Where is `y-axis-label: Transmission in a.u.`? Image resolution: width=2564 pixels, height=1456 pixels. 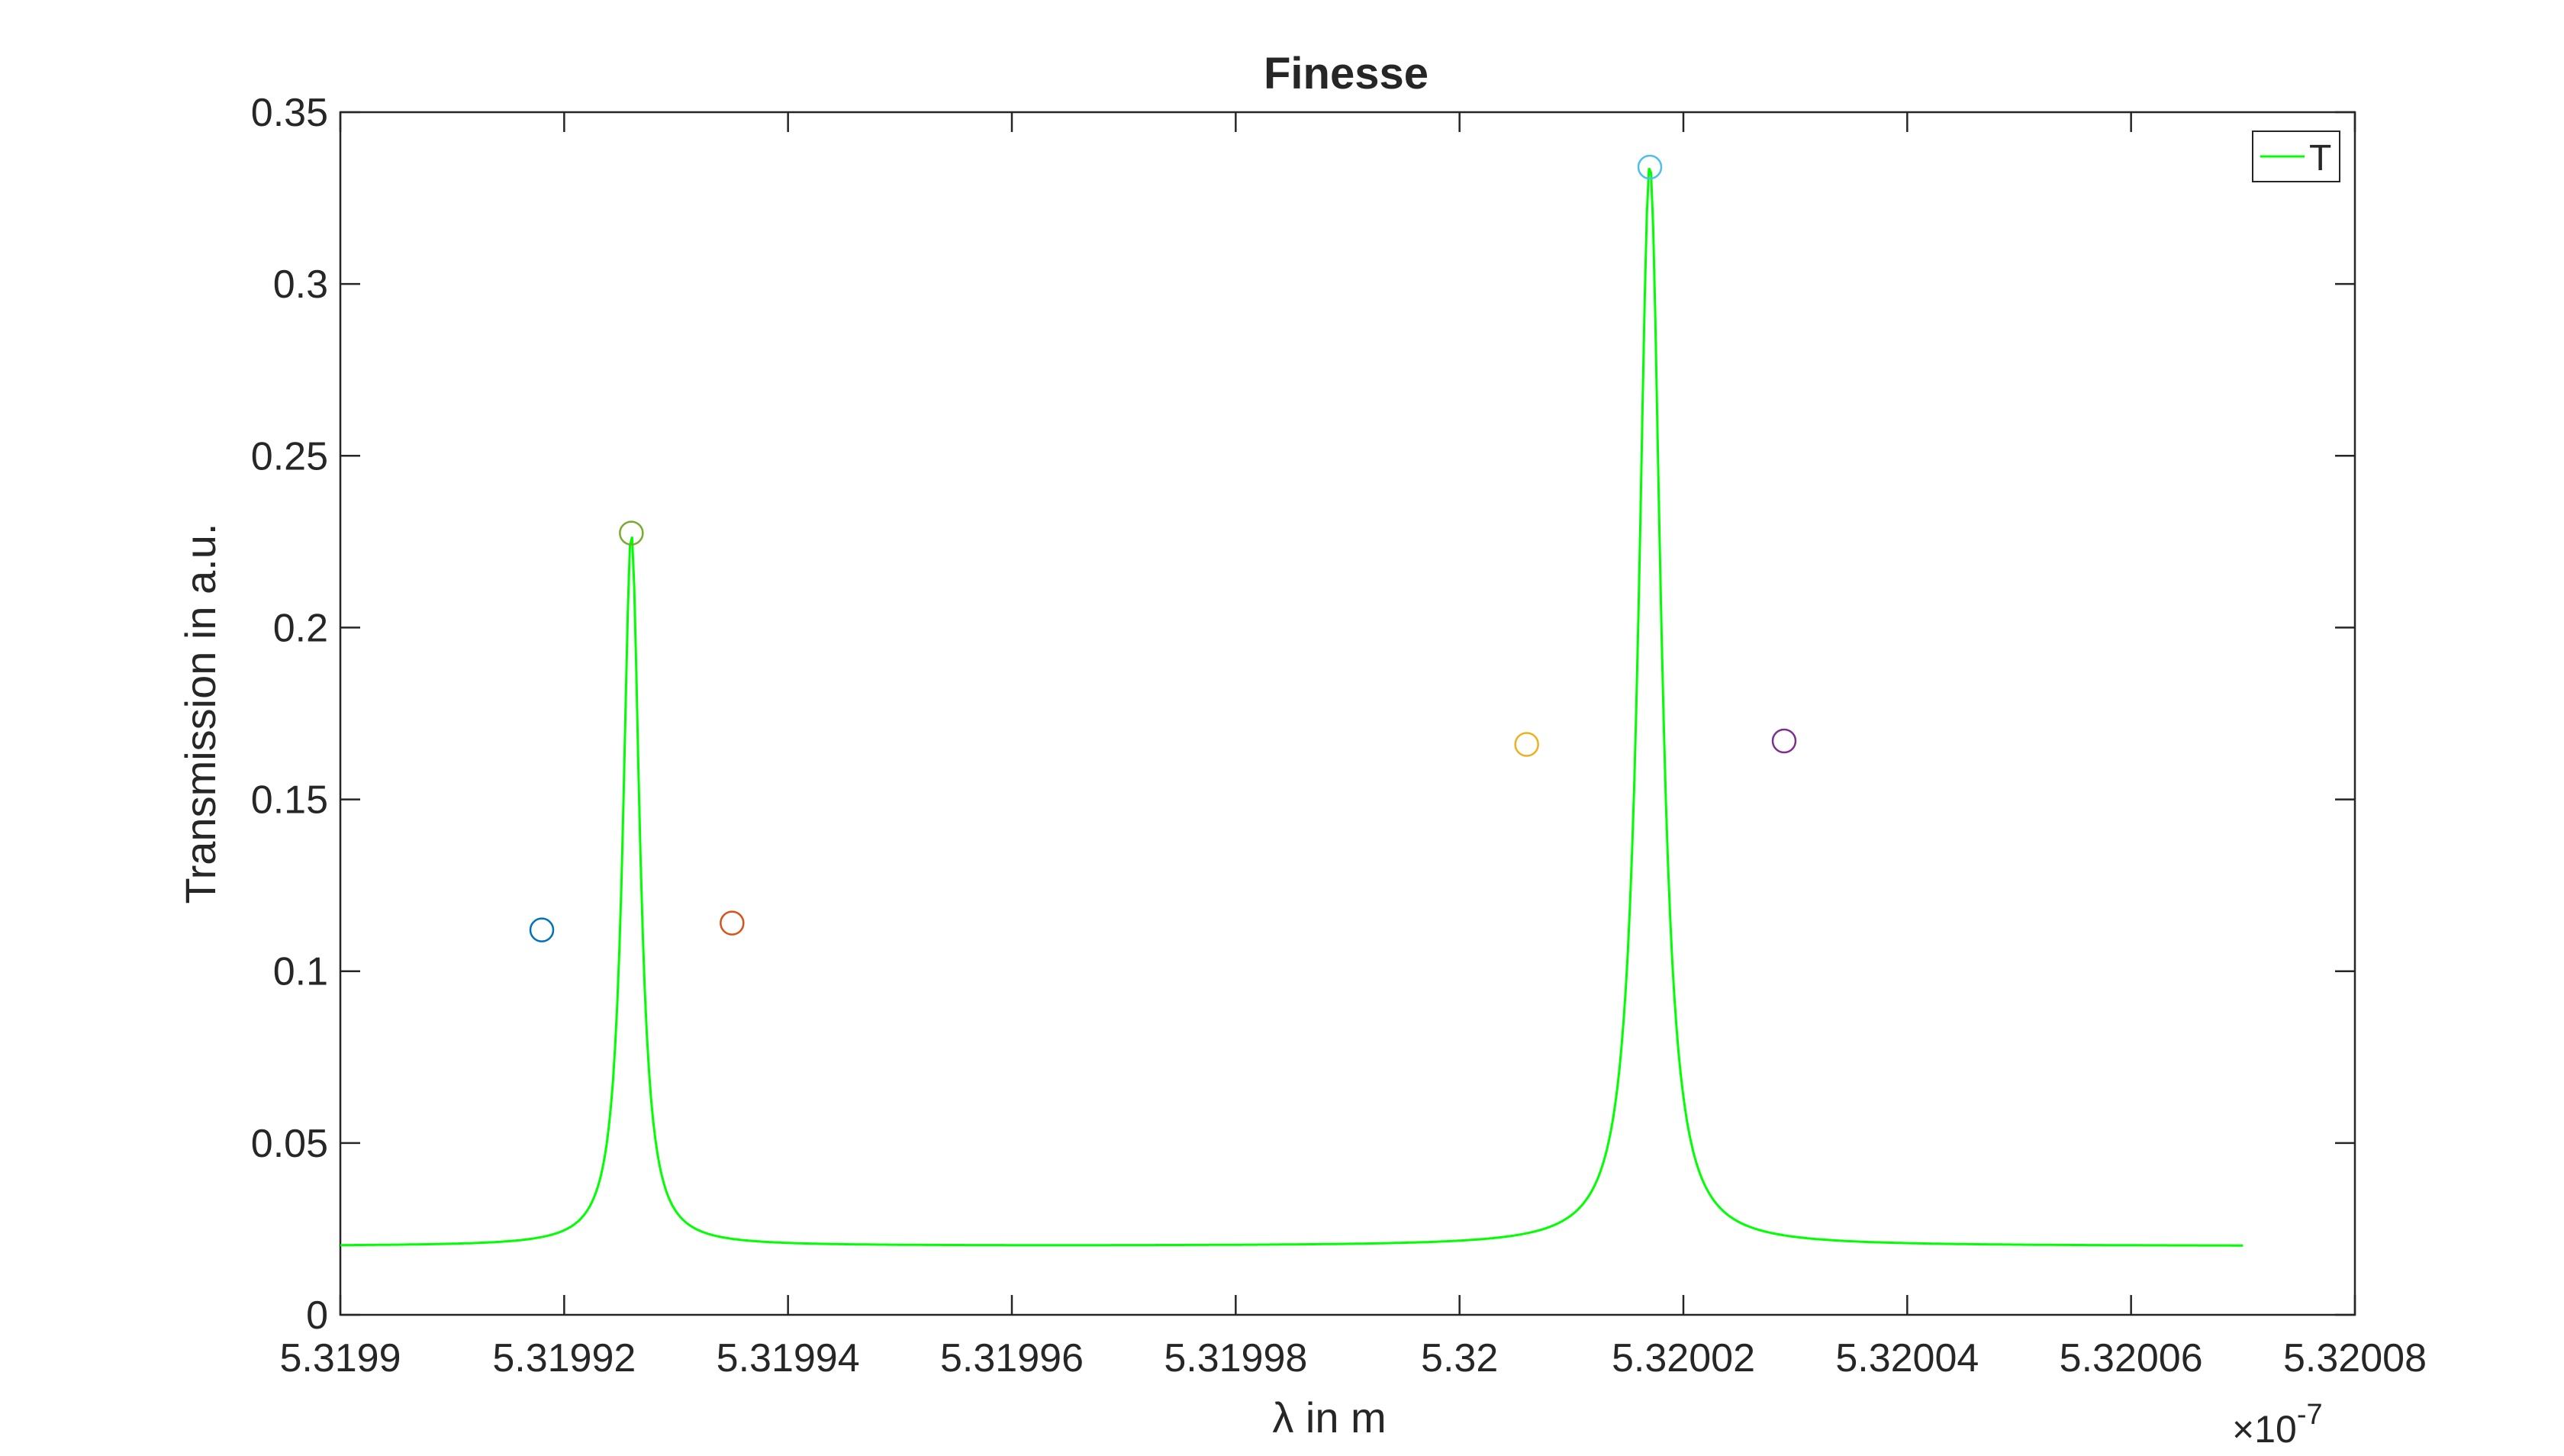 y-axis-label: Transmission in a.u. is located at coordinates (200, 713).